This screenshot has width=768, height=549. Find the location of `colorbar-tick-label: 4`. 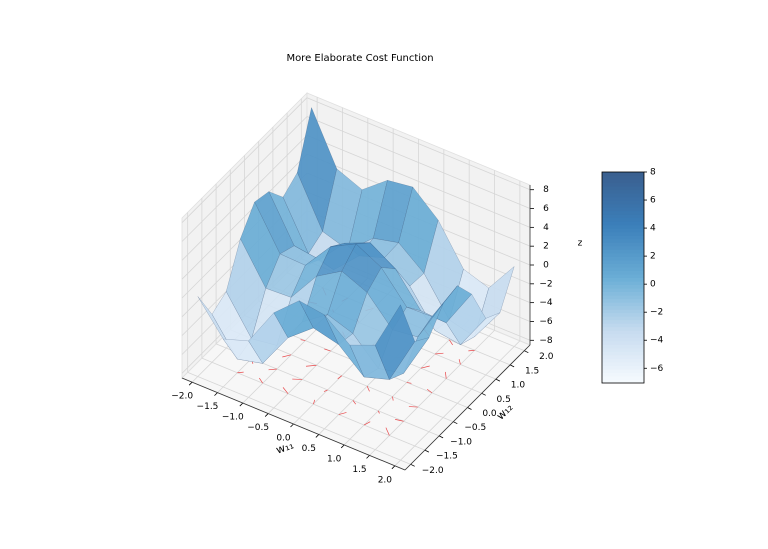

colorbar-tick-label: 4 is located at coordinates (653, 229).